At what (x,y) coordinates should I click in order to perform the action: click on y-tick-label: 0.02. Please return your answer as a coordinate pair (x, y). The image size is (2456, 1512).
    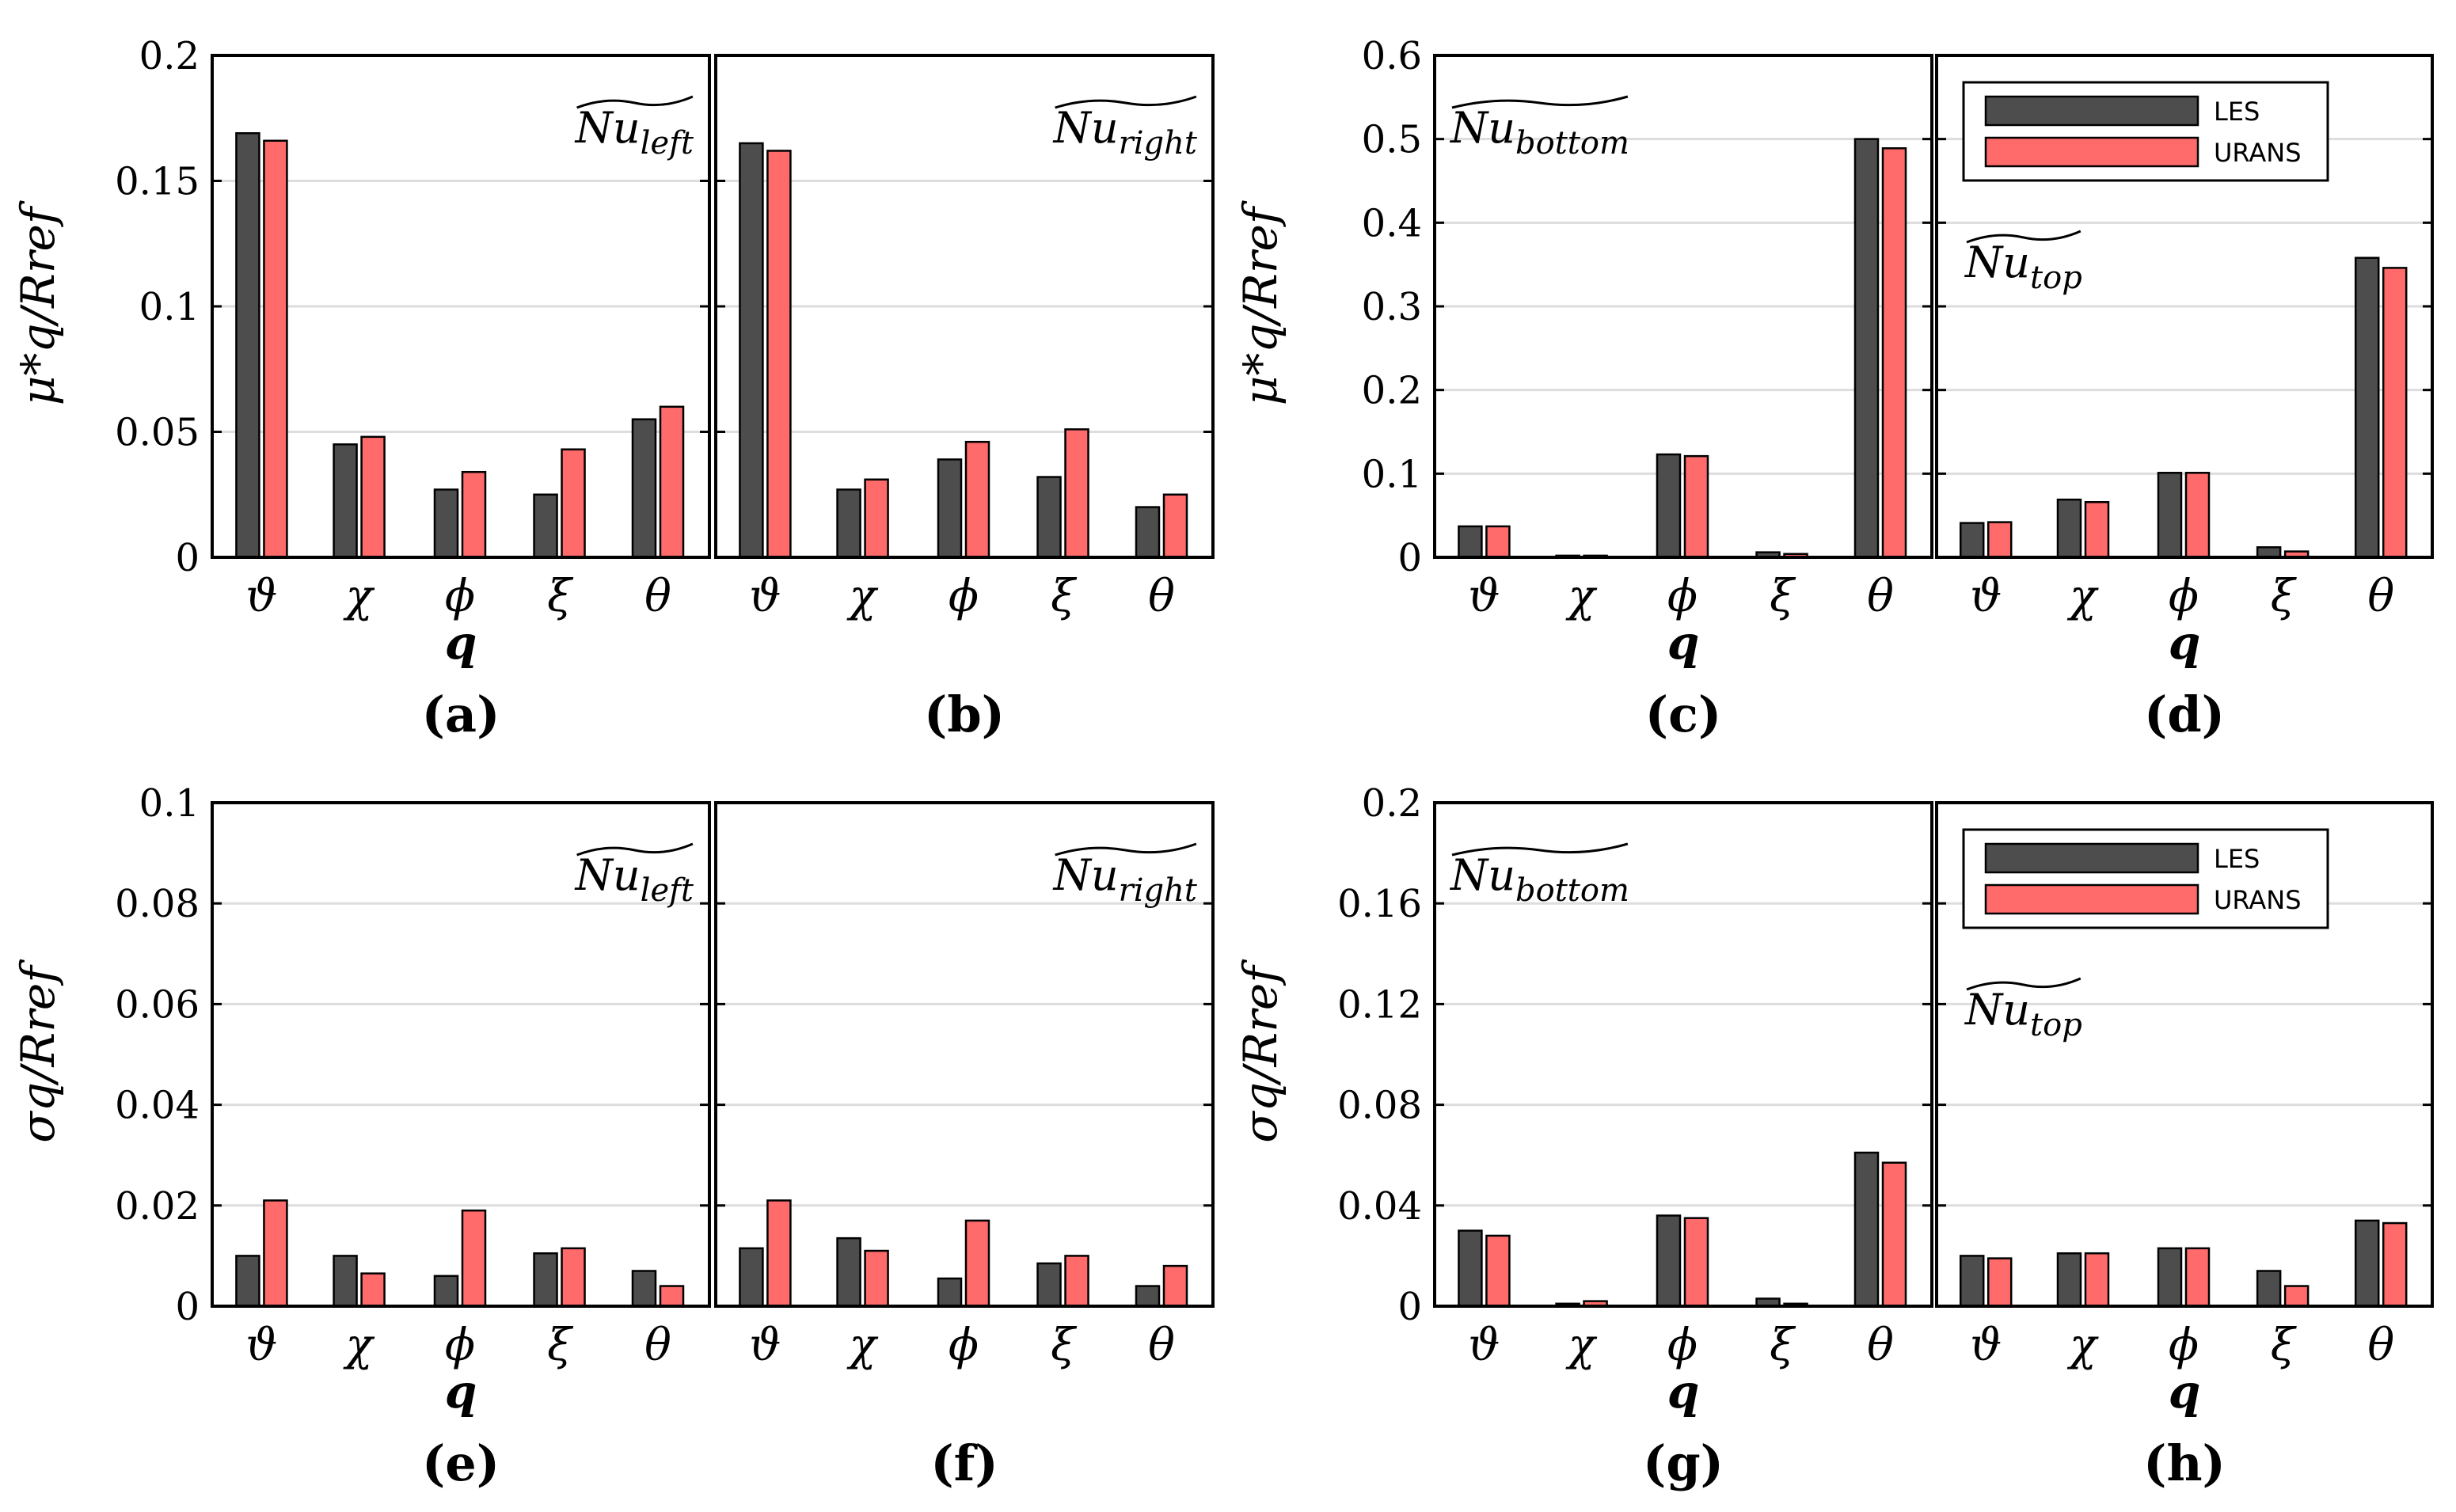
    Looking at the image, I should click on (158, 1206).